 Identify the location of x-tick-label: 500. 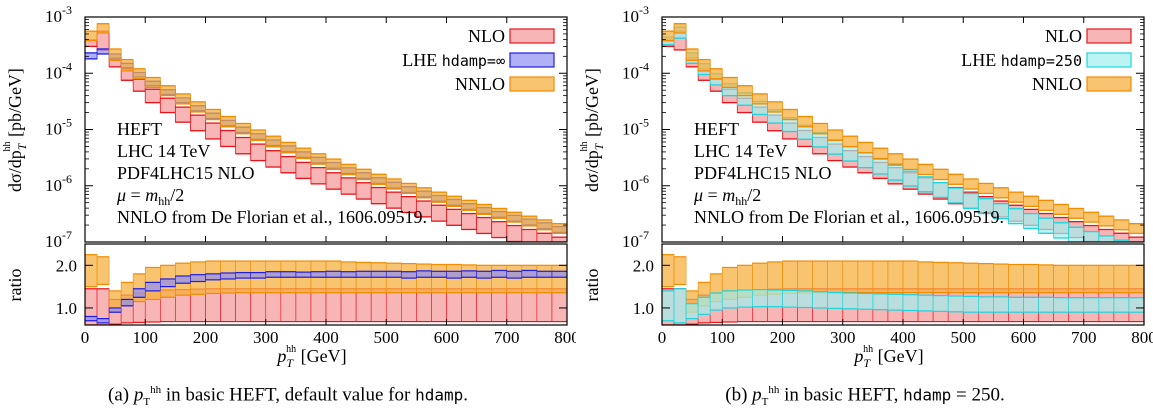
(387, 337).